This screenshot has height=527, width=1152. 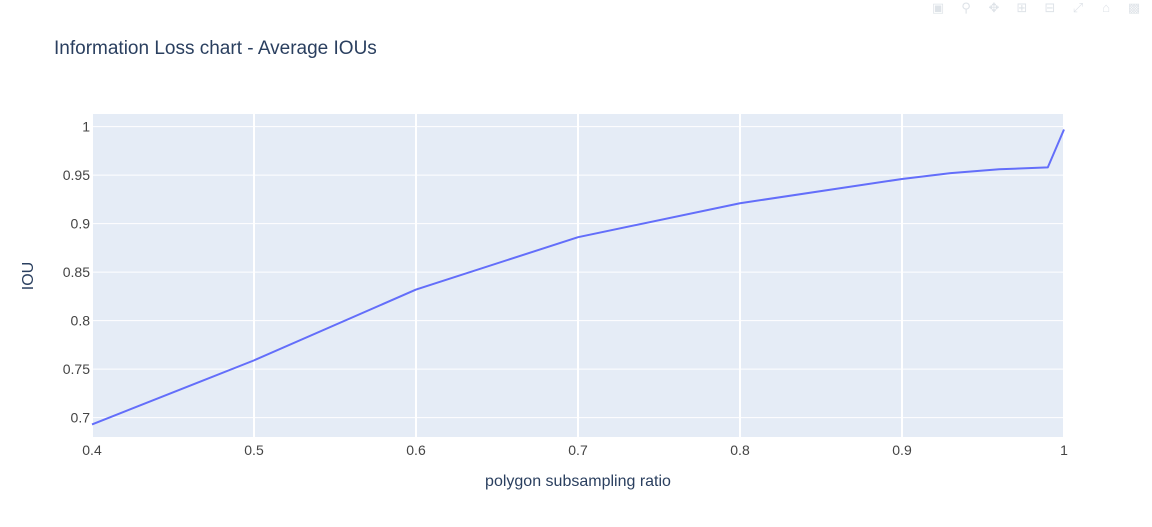 What do you see at coordinates (1064, 450) in the screenshot?
I see `x-tick-label: 1` at bounding box center [1064, 450].